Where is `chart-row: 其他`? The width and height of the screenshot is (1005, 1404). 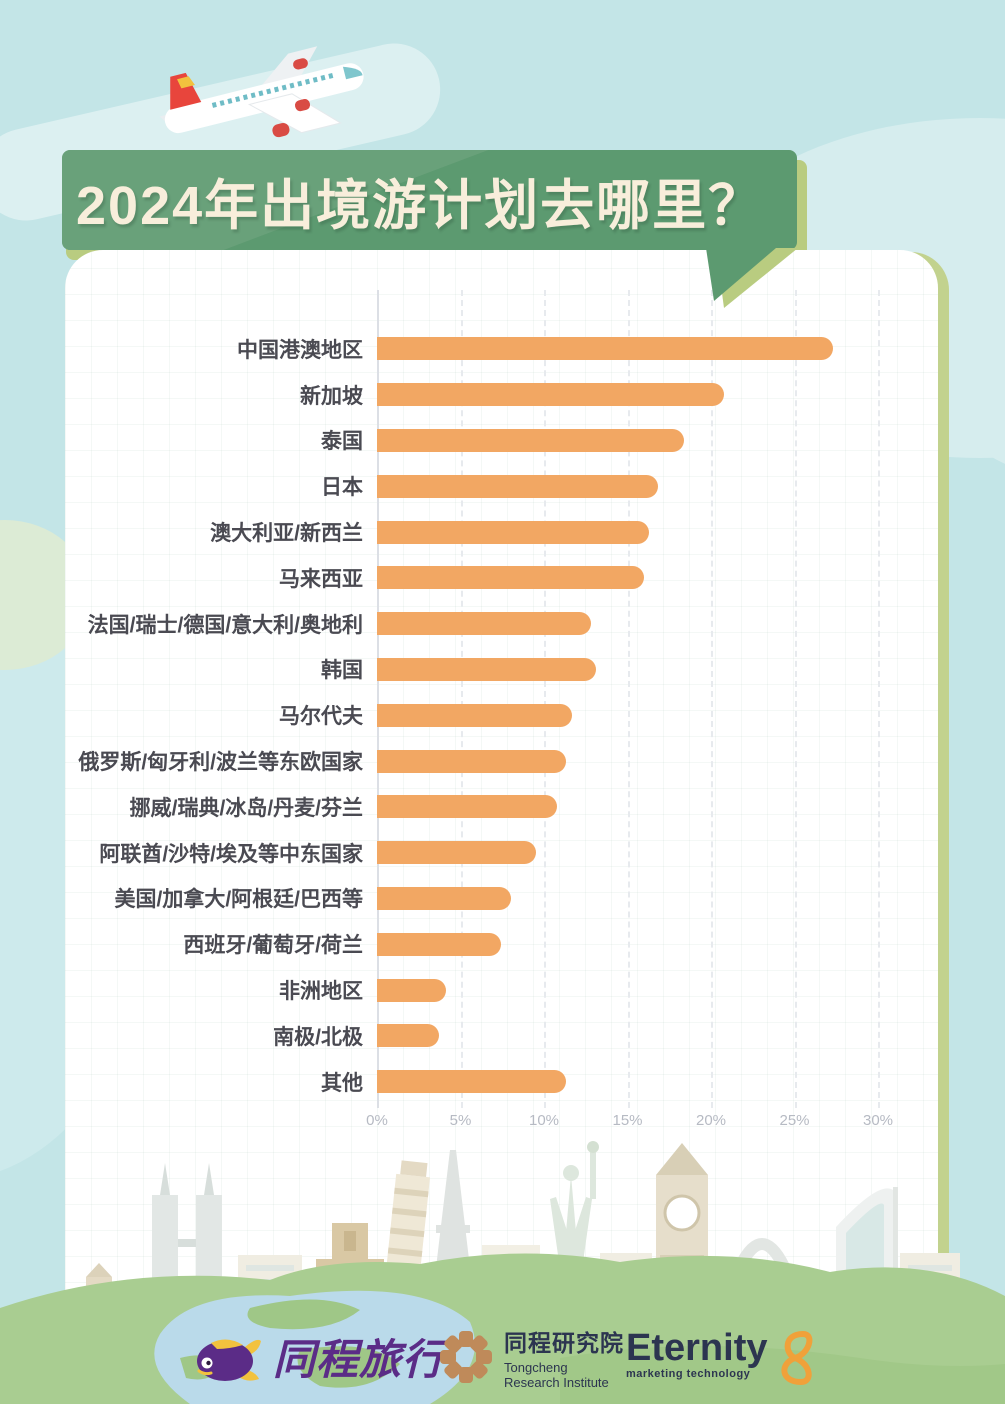
chart-row: 其他 is located at coordinates (501, 1082).